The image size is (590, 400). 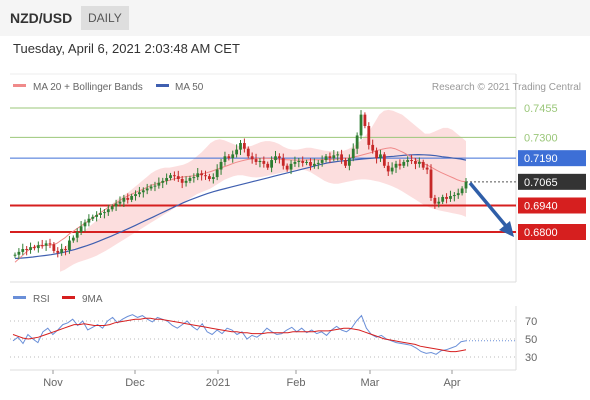 I want to click on rsi-legend-label: RSI, so click(x=41, y=299).